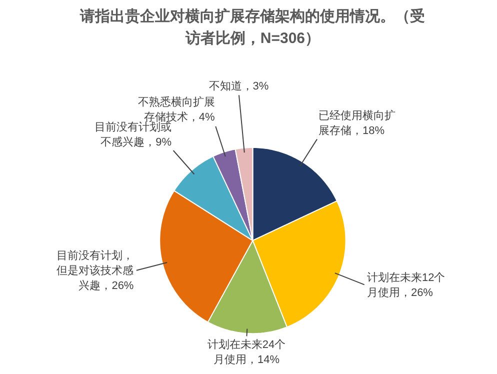  I want to click on slice-label: 目前没有计划，但是对该技术感兴趣，26%, so click(95, 270).